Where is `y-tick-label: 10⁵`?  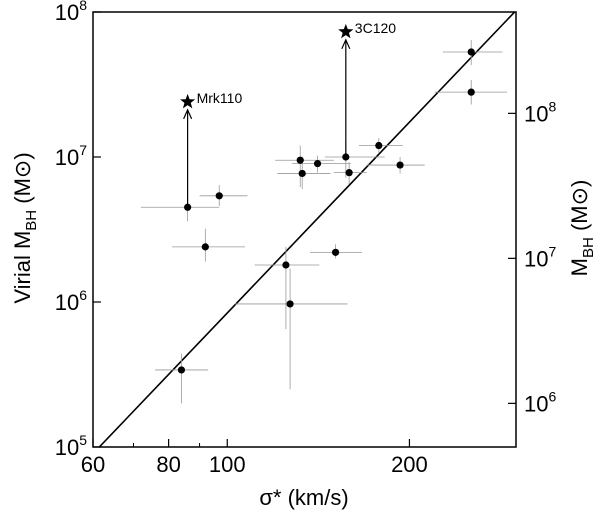
y-tick-label: 10⁵ is located at coordinates (71, 446).